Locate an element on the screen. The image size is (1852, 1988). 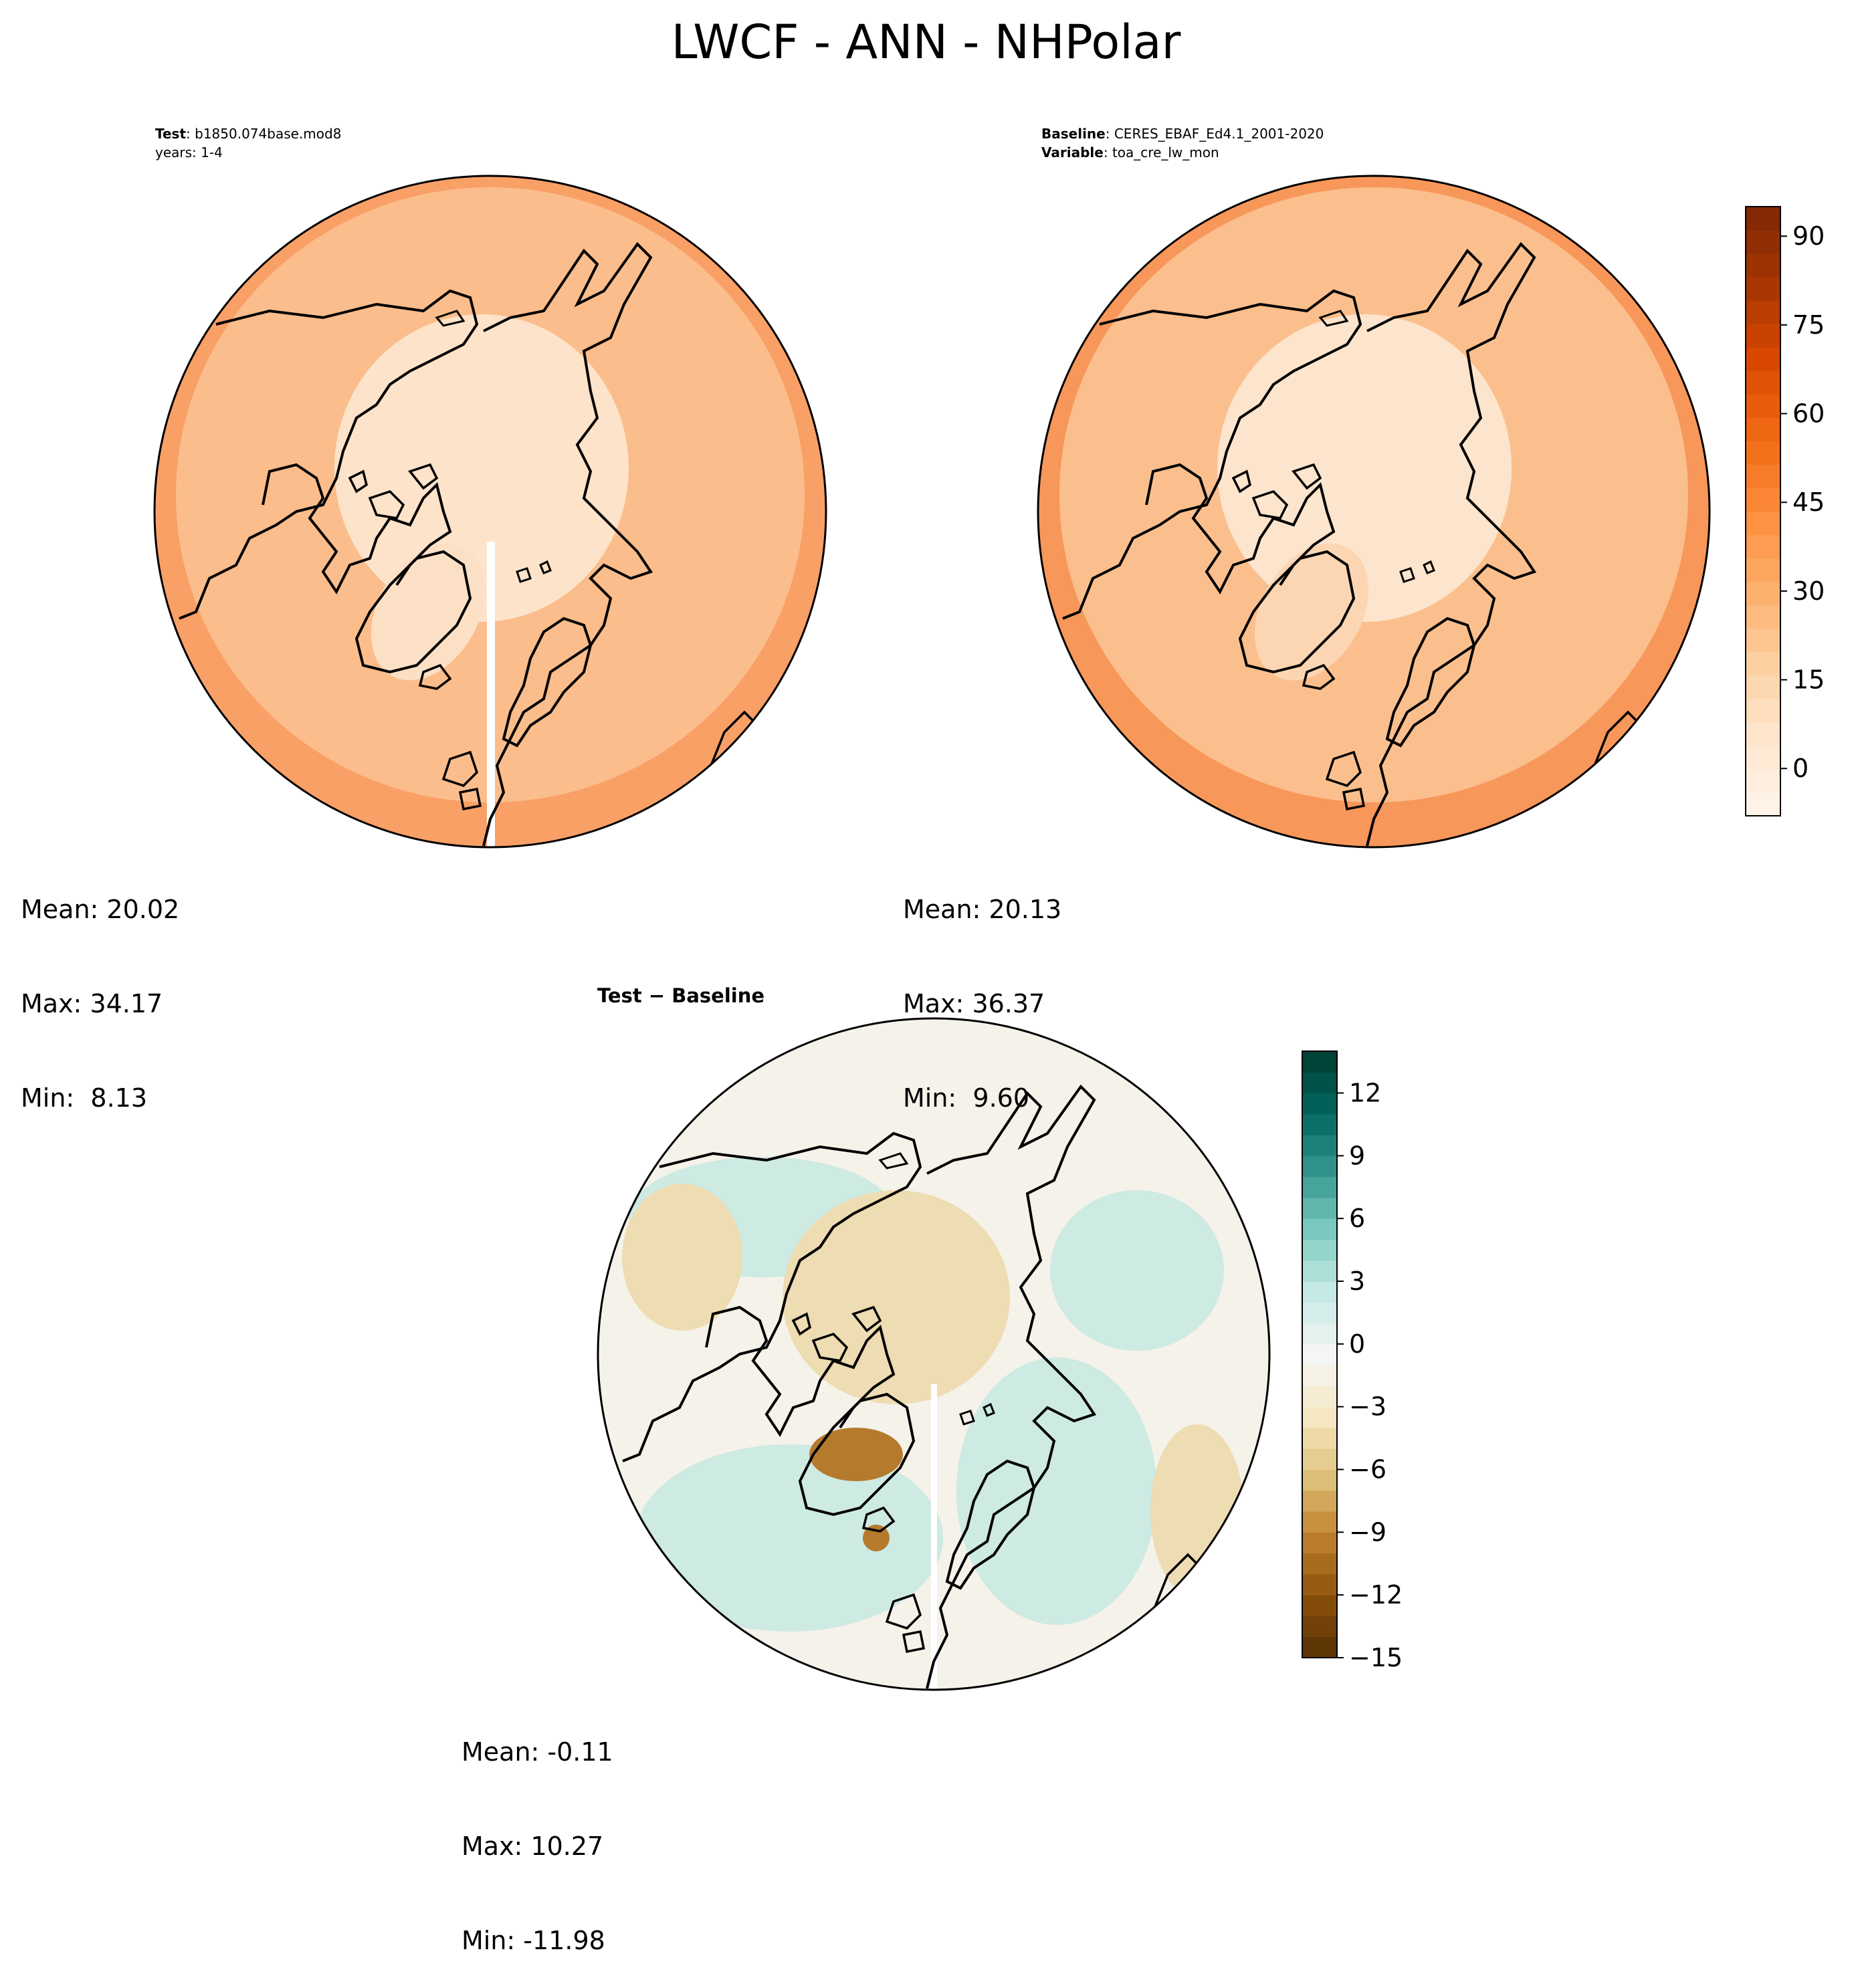
bottom-colorbar-tick-label: 12 is located at coordinates (1365, 1093).